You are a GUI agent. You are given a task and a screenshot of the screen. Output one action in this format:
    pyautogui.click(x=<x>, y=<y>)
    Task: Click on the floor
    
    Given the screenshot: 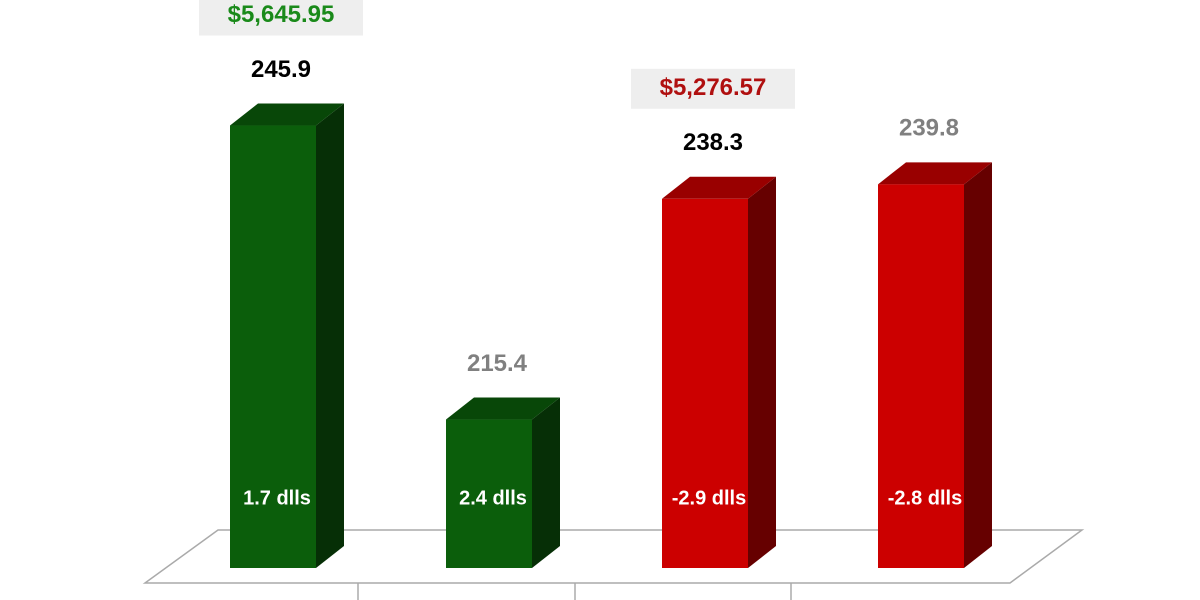 What is the action you would take?
    pyautogui.click(x=613, y=556)
    